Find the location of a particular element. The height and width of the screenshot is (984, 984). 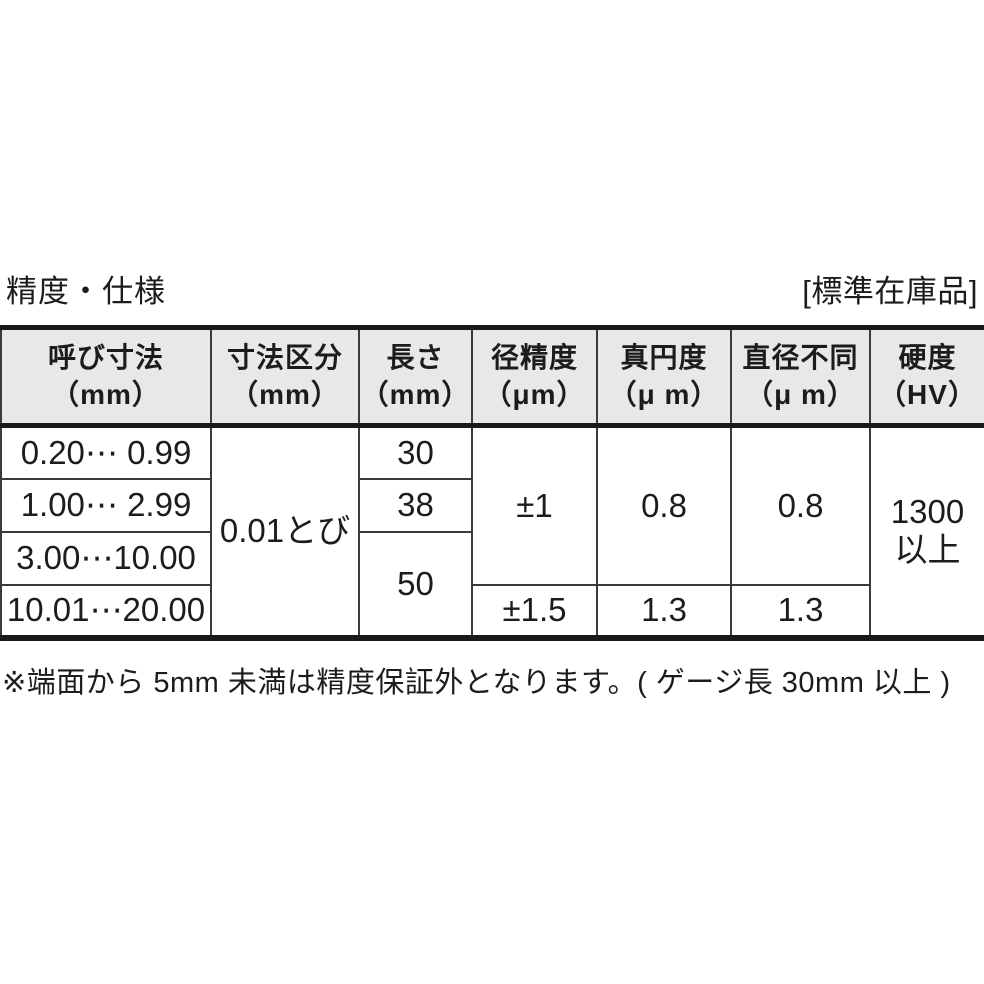

cell-diameter-accuracy-2: ±1.5 is located at coordinates (534, 611).